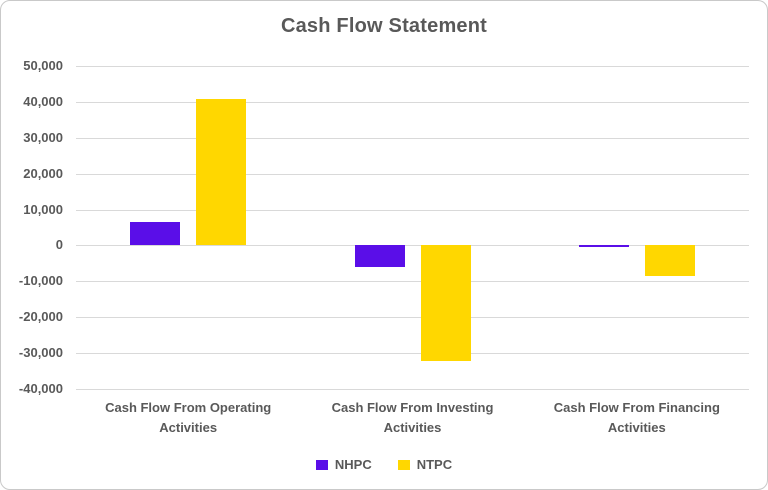 This screenshot has width=768, height=490. What do you see at coordinates (434, 464) in the screenshot?
I see `legend-label: NTPC` at bounding box center [434, 464].